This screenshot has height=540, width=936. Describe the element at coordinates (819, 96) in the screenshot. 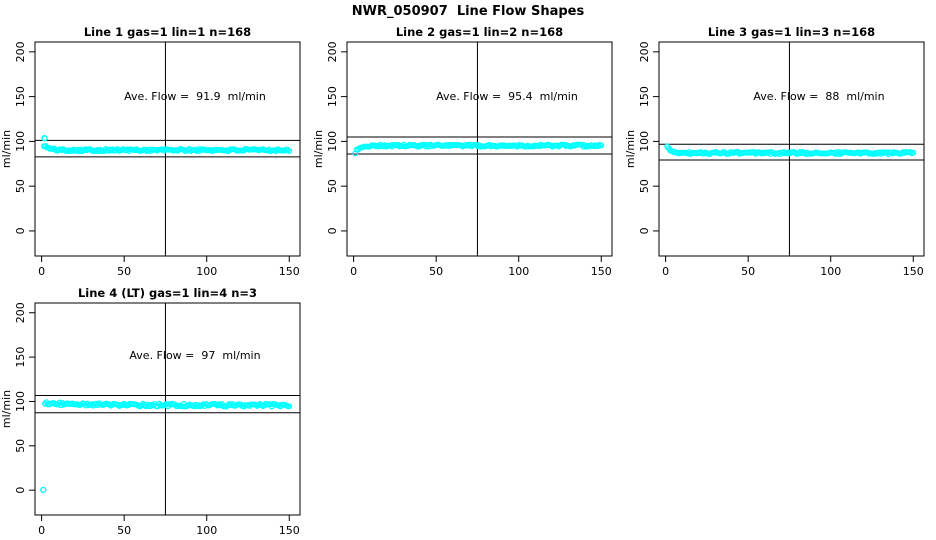

I see `avg-flow-annotation-line-3: Ave. Flow = 88 ml/min` at that location.